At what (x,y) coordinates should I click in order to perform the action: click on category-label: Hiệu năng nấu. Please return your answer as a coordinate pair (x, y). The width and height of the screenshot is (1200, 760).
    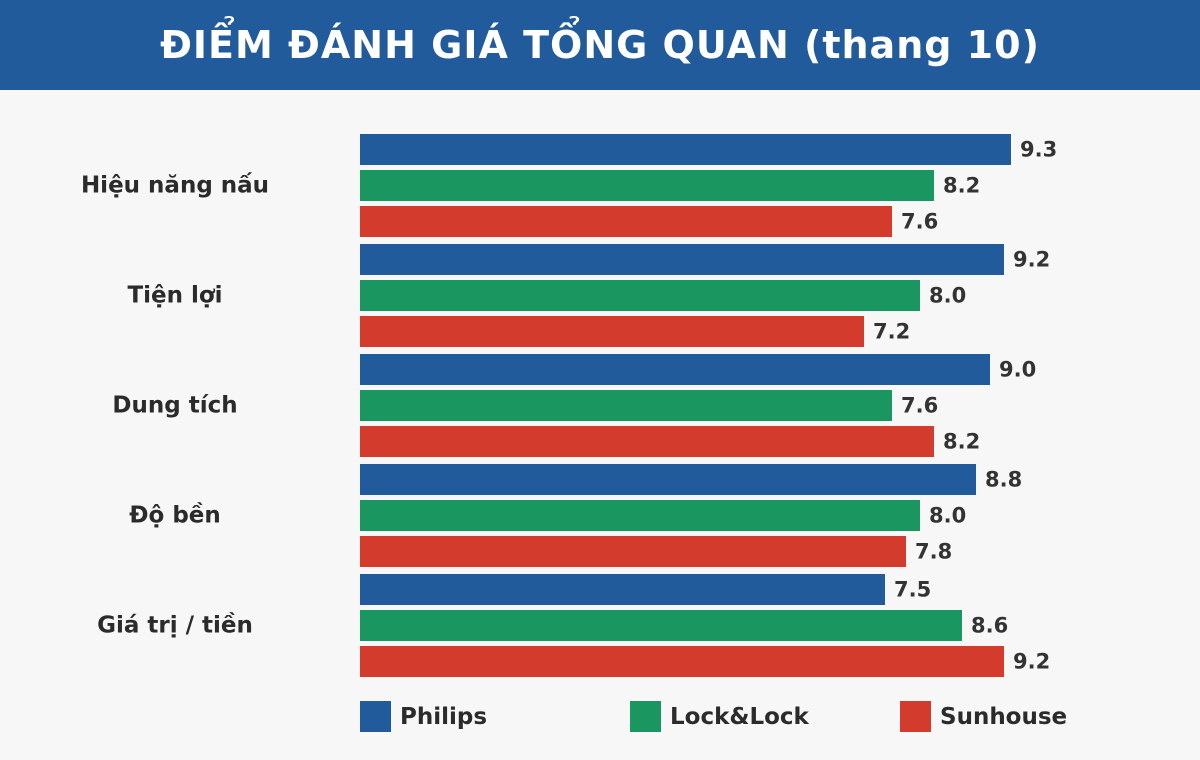
    Looking at the image, I should click on (175, 185).